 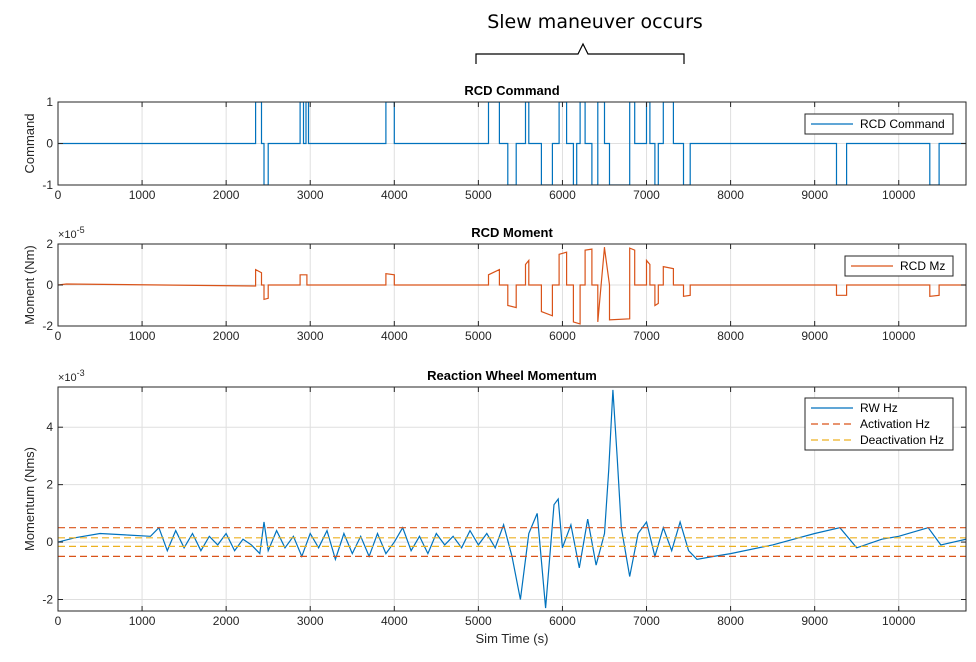 I want to click on panel3-legend-label: Activation Hz, so click(x=895, y=424).